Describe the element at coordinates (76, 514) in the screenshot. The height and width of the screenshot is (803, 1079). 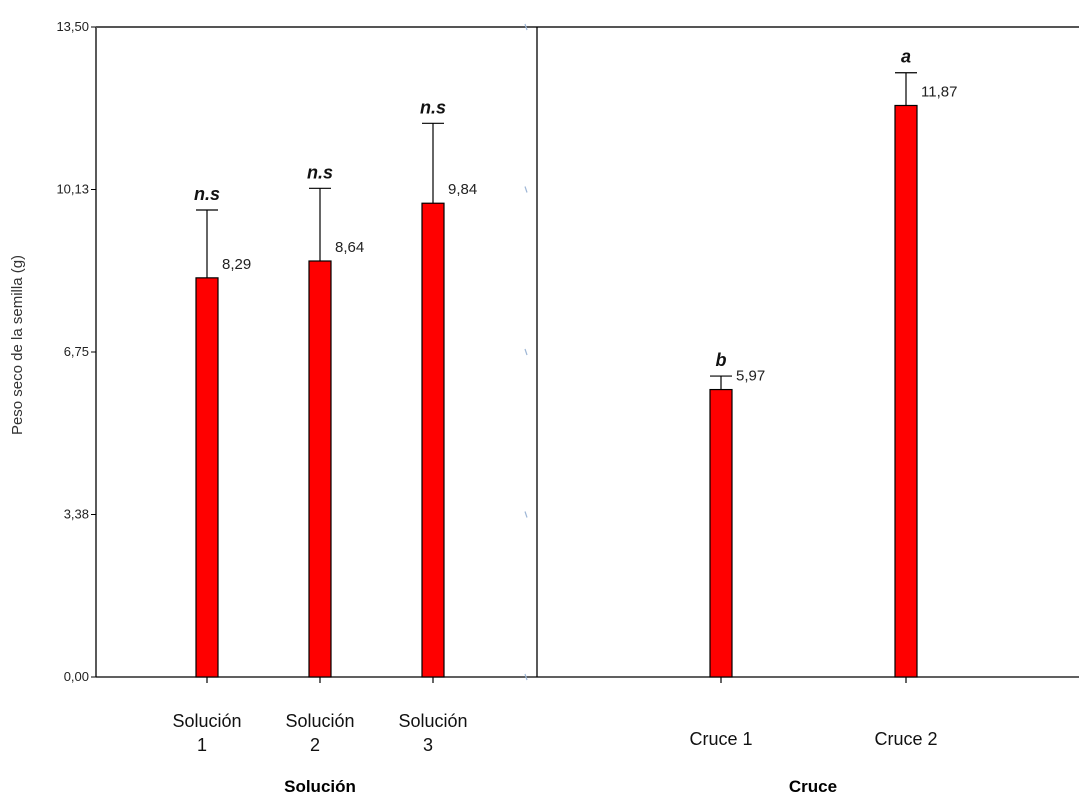
I see `y-tick-label: 3,38` at that location.